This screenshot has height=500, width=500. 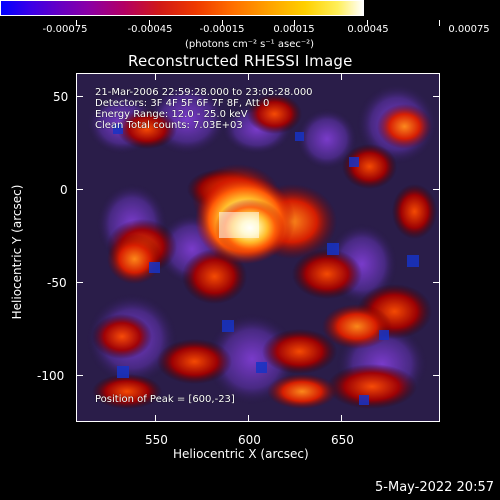 I want to click on detectors-annotation: Detectors: 3F 4F 5F 6F 7F 8F, Att 0, so click(x=182, y=103).